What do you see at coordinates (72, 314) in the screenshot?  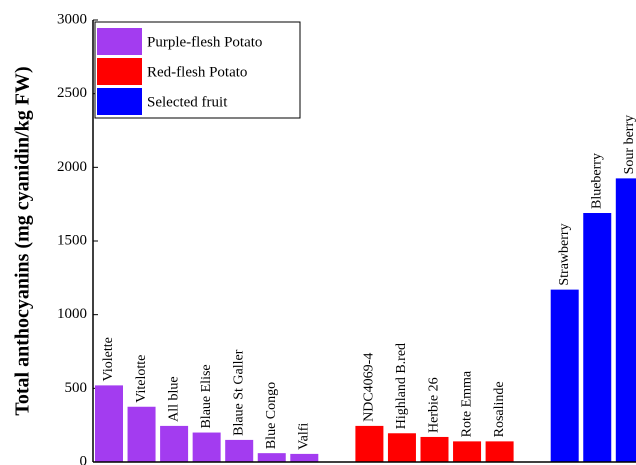 I see `y-tick-label: 1000` at bounding box center [72, 314].